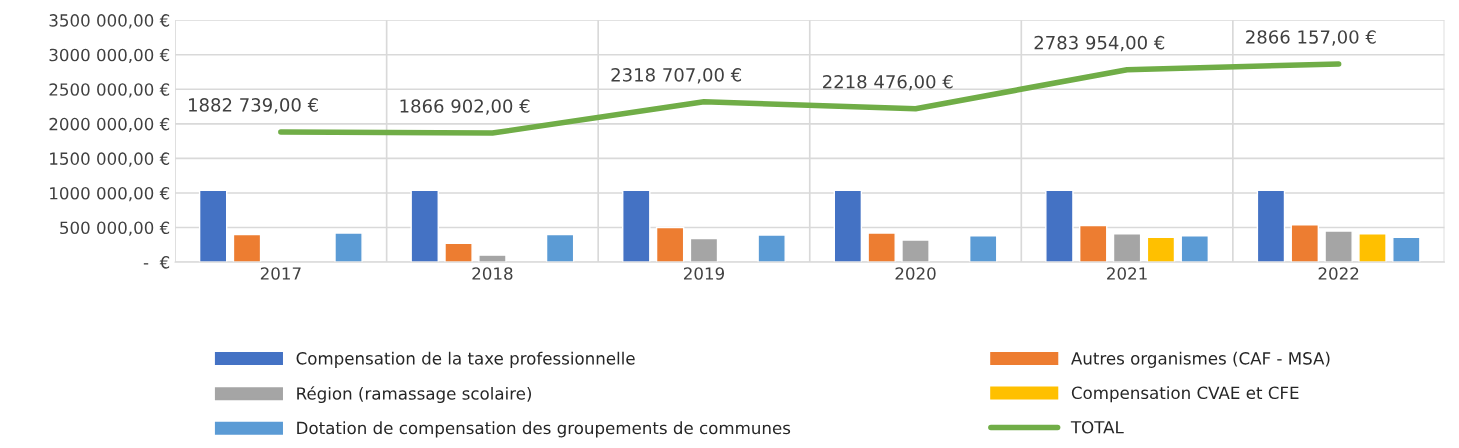 The height and width of the screenshot is (448, 1459). What do you see at coordinates (1097, 427) in the screenshot?
I see `legend-label: TOTAL` at bounding box center [1097, 427].